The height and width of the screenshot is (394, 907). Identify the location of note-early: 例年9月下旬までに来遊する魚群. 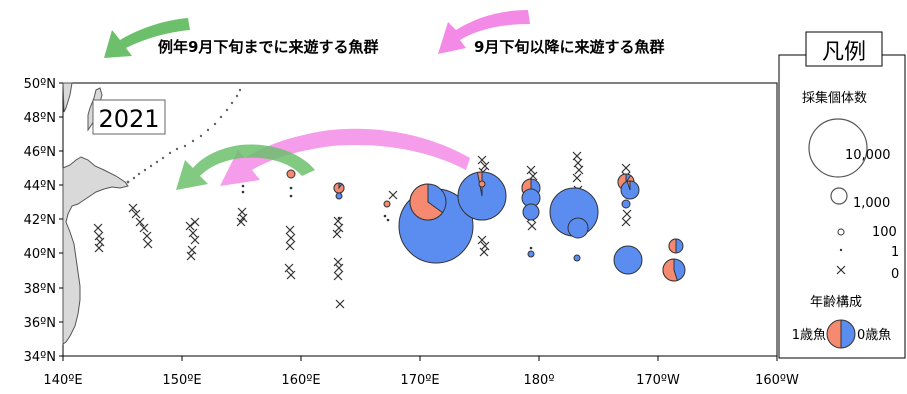
(268, 47).